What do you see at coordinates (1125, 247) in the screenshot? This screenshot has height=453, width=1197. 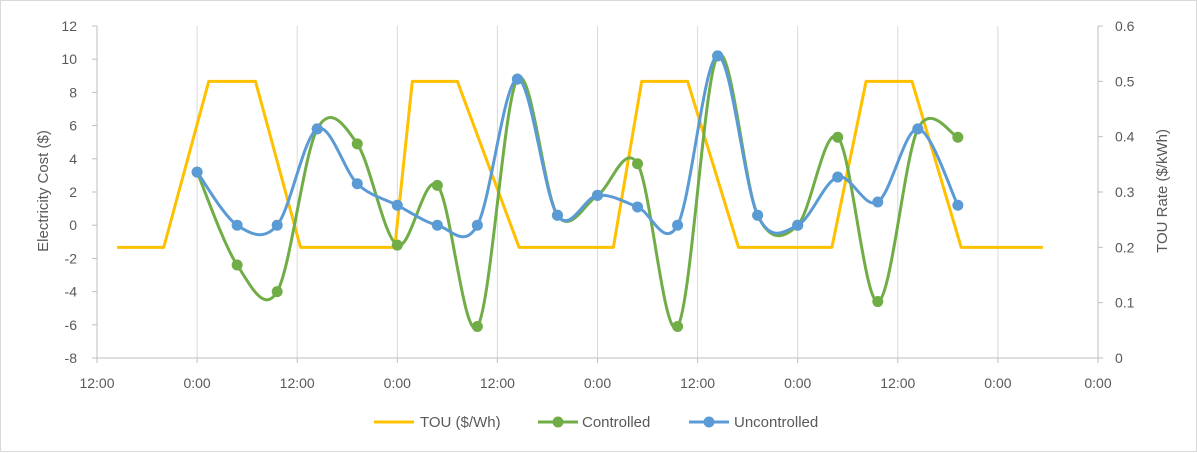 I see `y2-tick-label: 0.2` at bounding box center [1125, 247].